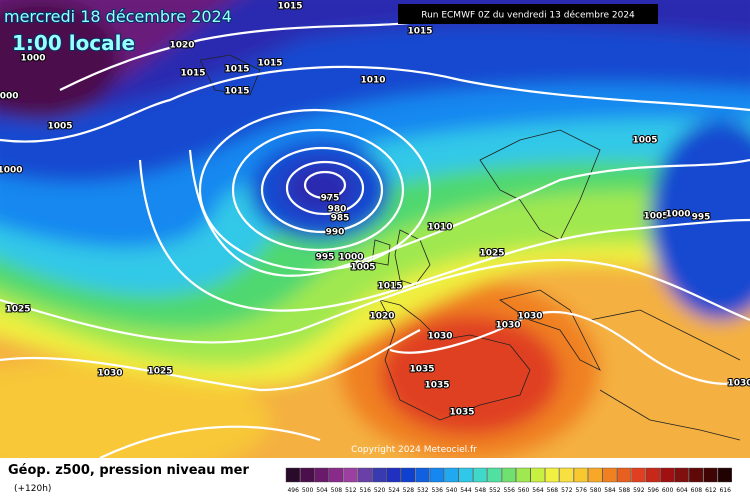  I want to click on scale-label: 496, so click(293, 490).